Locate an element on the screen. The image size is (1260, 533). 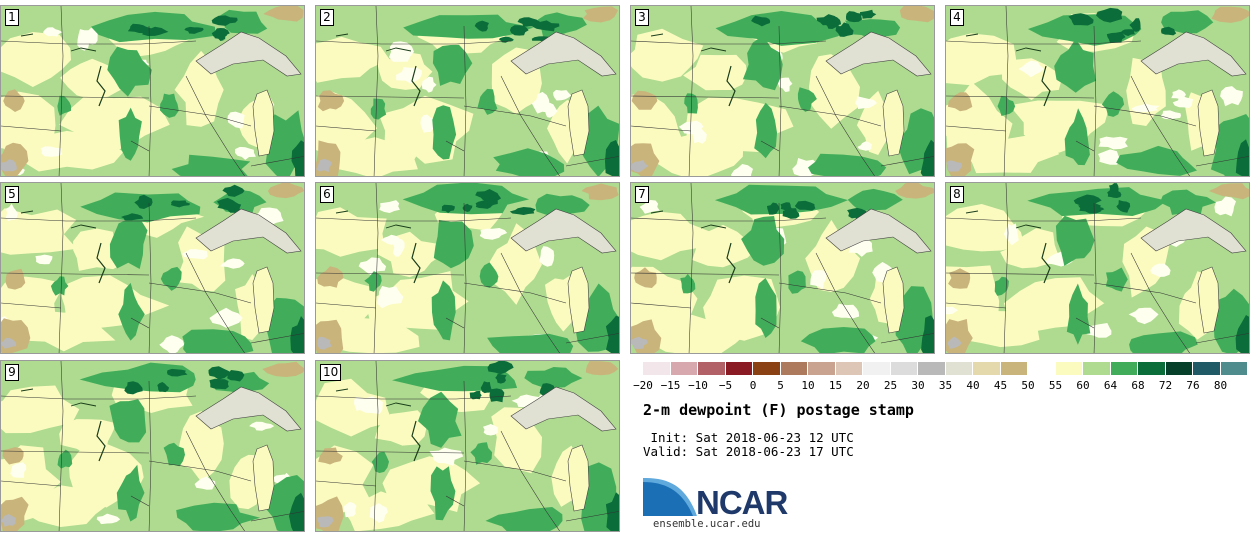
colorbar-tick-label: 55 is located at coordinates (1055, 385).